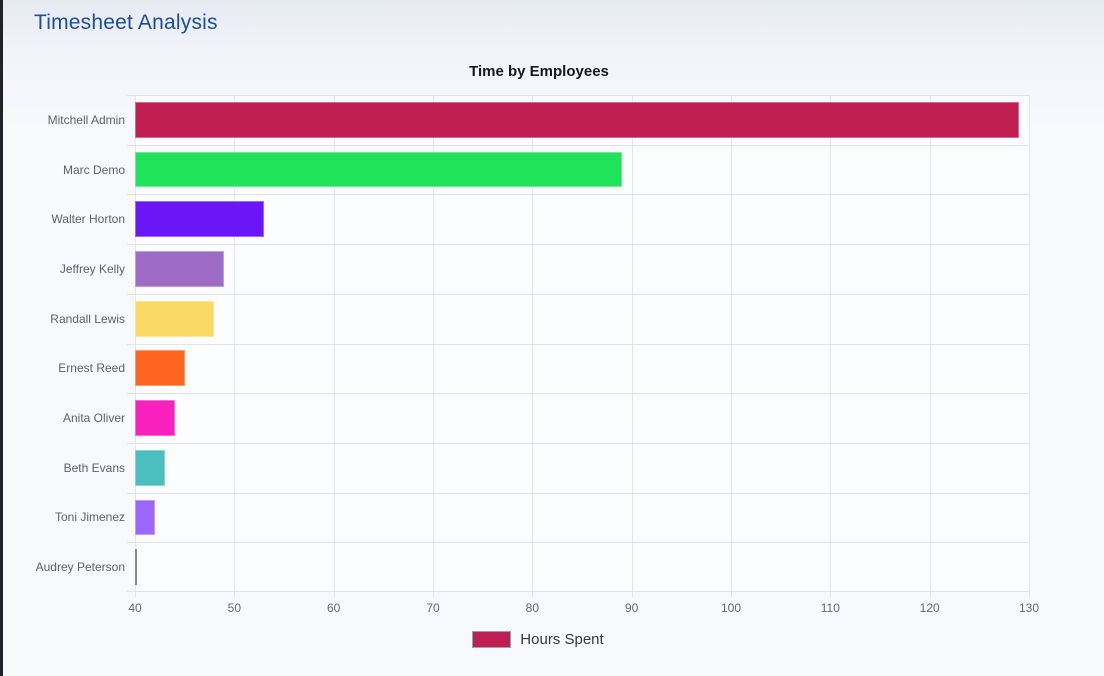 Image resolution: width=1104 pixels, height=676 pixels. I want to click on legend-label: Hours Spent, so click(562, 639).